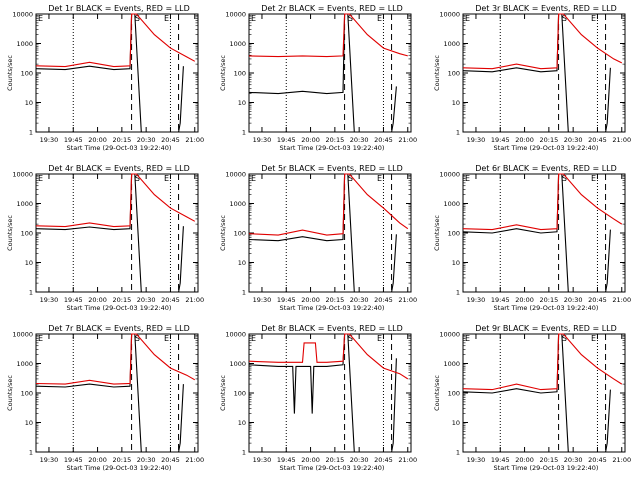  Describe the element at coordinates (332, 168) in the screenshot. I see `panel-title: Det 5r BLACK = Events, RED = LLD` at that location.